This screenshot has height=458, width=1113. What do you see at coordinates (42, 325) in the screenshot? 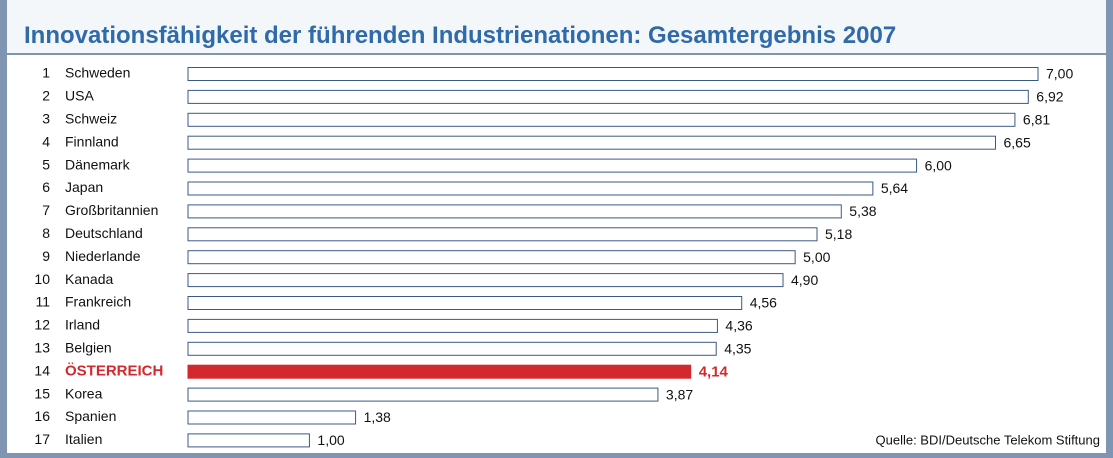
I see `rank-label: 12` at bounding box center [42, 325].